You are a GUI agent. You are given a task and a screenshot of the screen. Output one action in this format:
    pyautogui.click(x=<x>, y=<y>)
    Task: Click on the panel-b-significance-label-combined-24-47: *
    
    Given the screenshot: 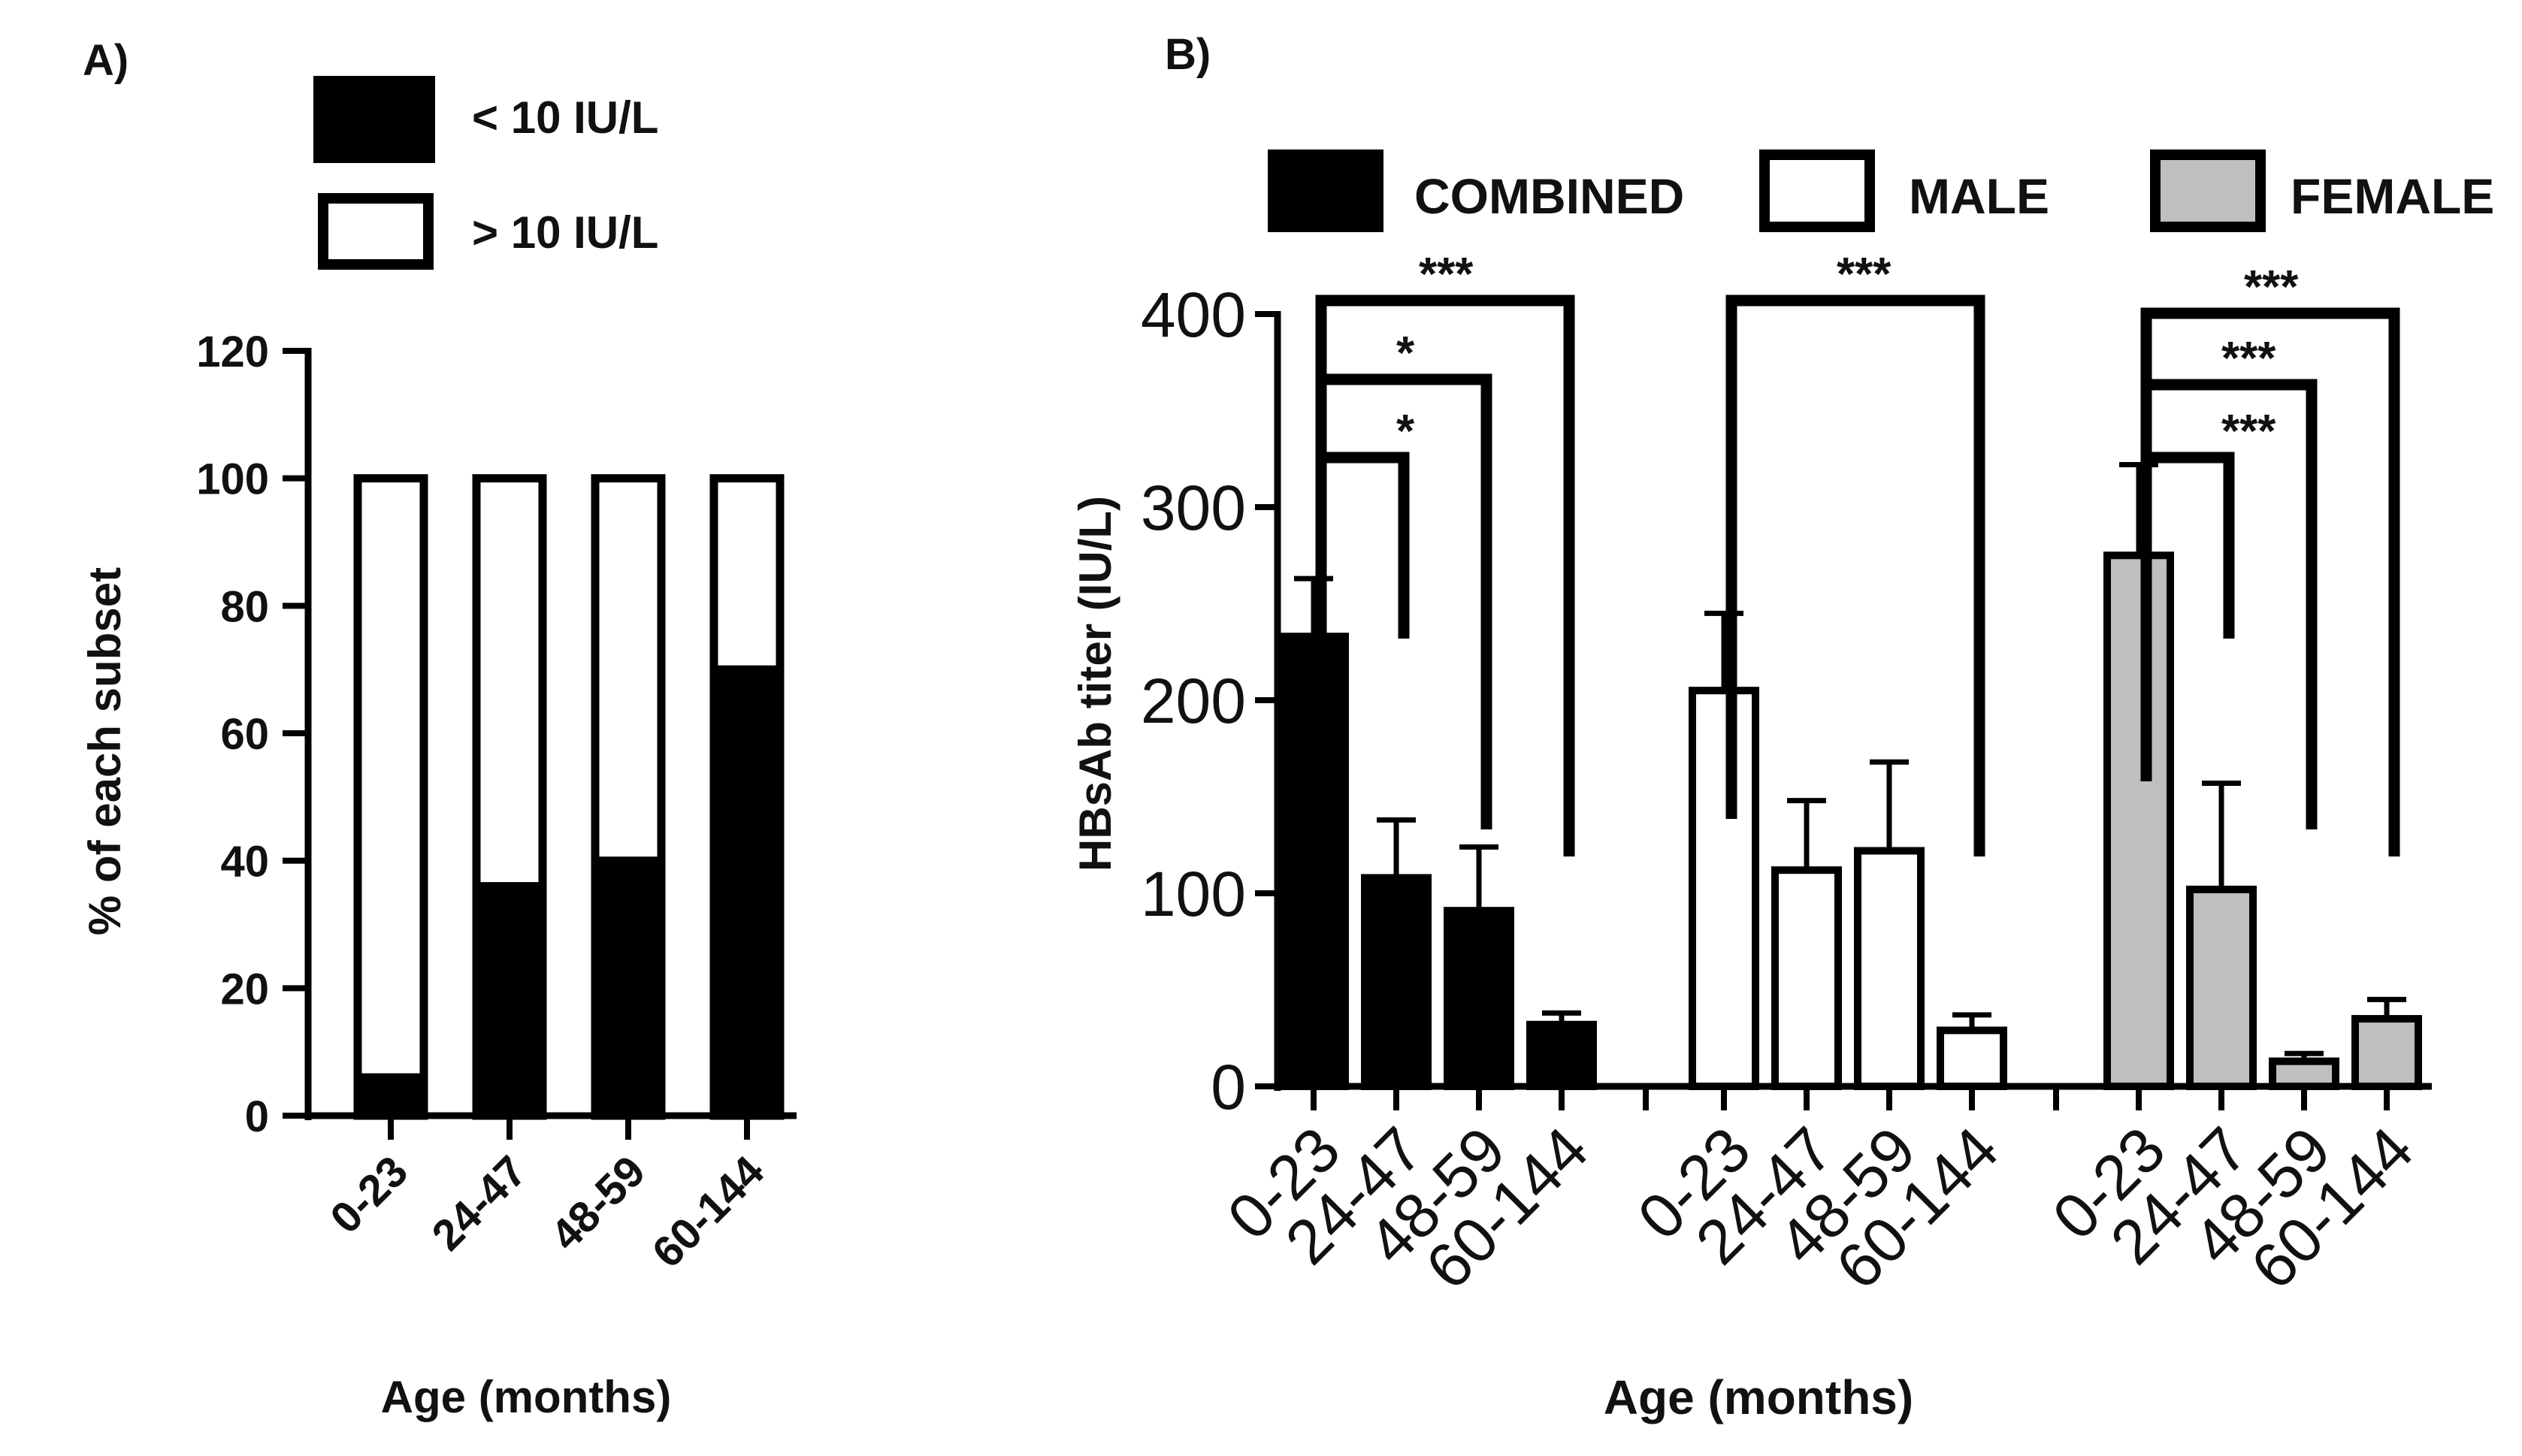 What is the action you would take?
    pyautogui.click(x=1405, y=432)
    